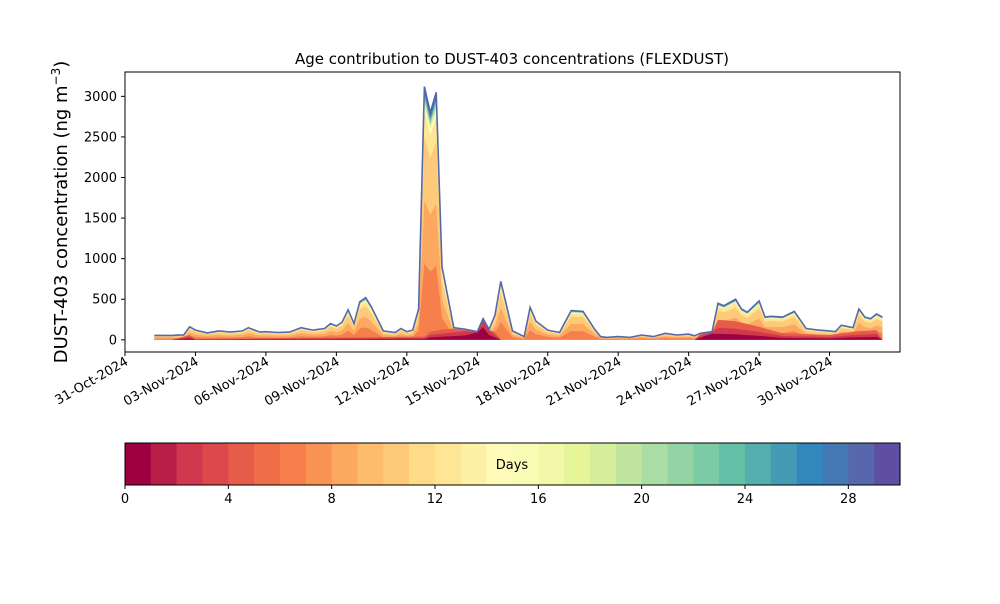 This screenshot has height=604, width=1000. Describe the element at coordinates (795, 381) in the screenshot. I see `x-tick-label: 30-Nov-2024` at that location.